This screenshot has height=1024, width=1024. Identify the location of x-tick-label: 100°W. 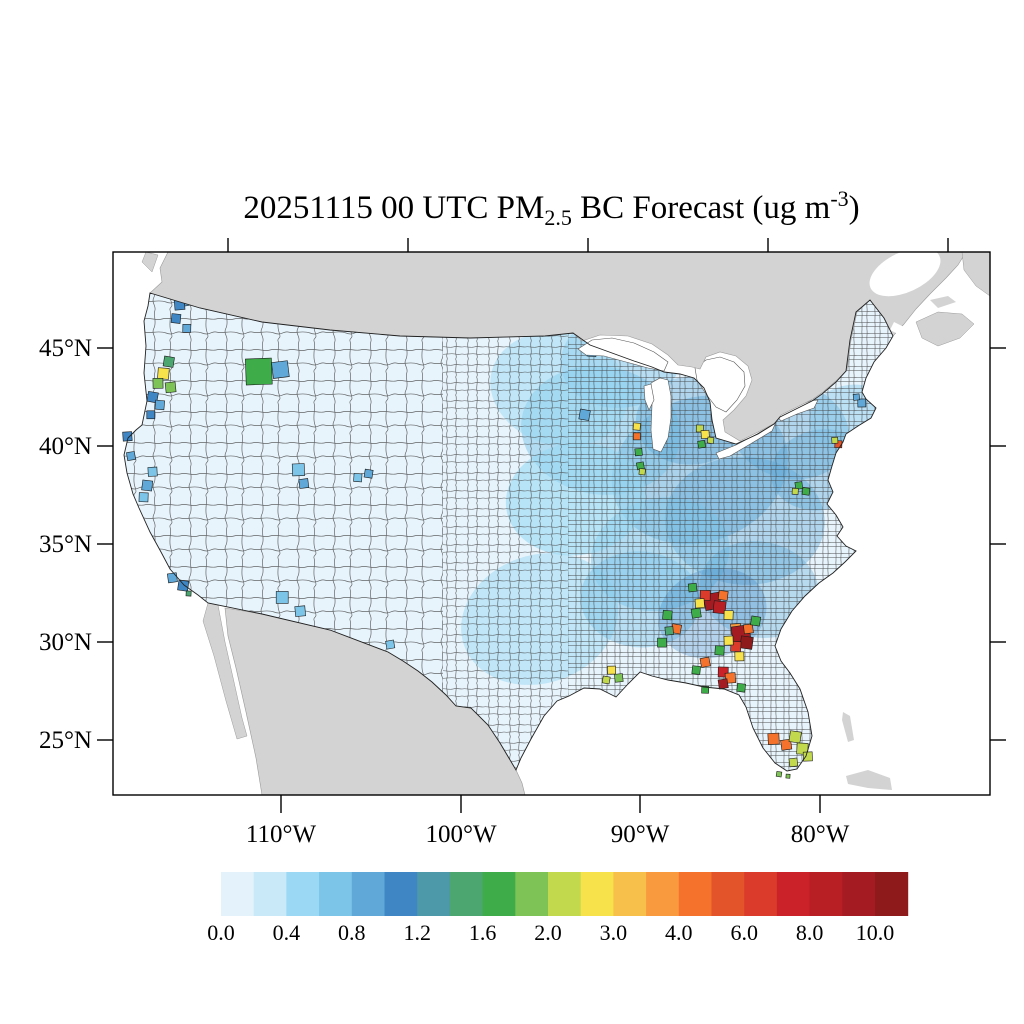
(460, 834).